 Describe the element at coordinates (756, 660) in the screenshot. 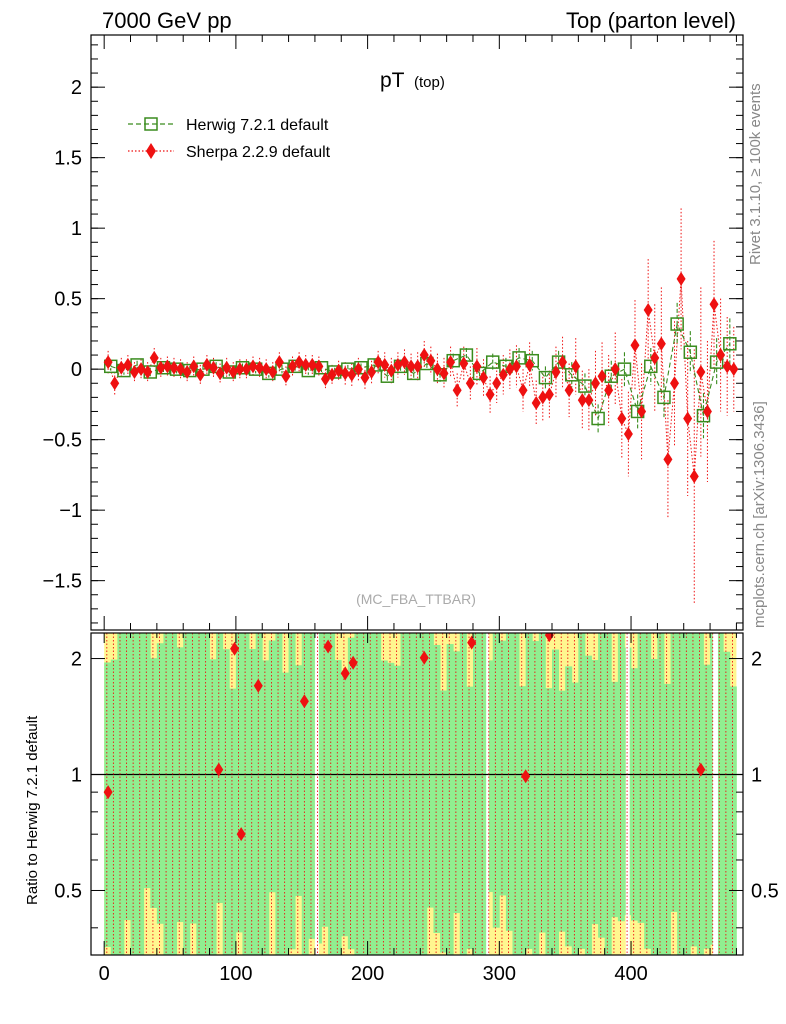

I see `ratio-ytick-label-right: 2` at that location.